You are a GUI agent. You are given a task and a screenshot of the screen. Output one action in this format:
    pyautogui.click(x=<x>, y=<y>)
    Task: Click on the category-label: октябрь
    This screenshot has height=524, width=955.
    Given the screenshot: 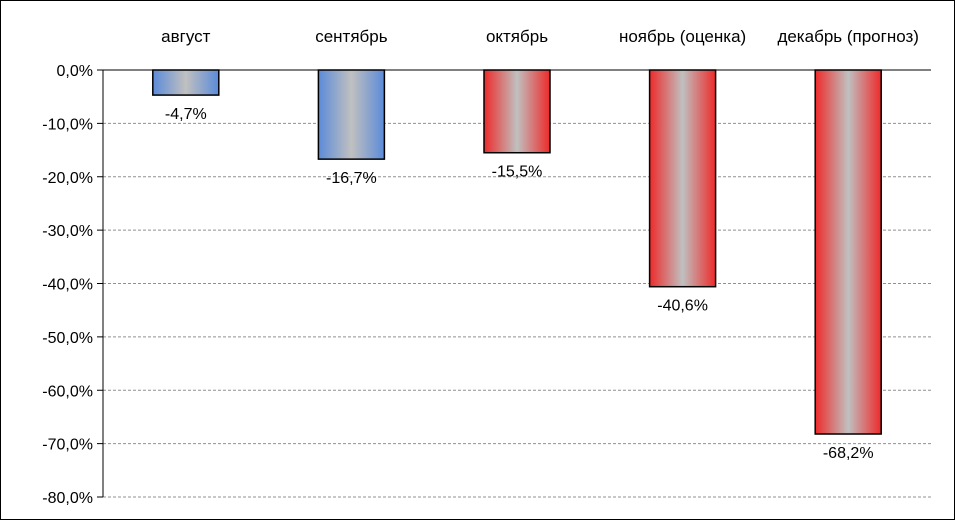 What is the action you would take?
    pyautogui.click(x=517, y=36)
    